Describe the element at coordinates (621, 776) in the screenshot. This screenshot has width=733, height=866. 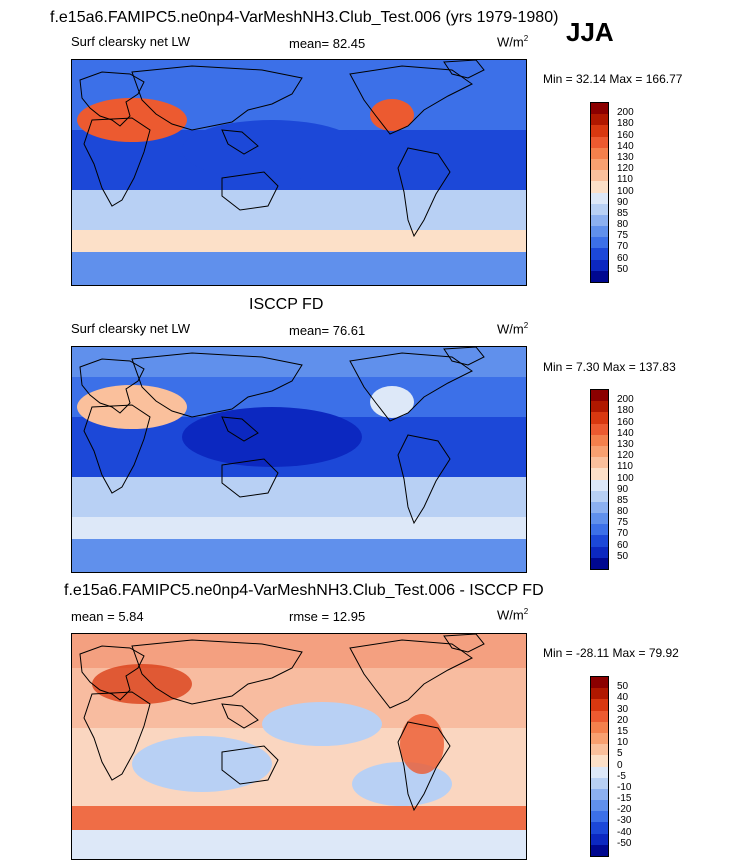
I see `colorbar-tick-label: -5` at that location.